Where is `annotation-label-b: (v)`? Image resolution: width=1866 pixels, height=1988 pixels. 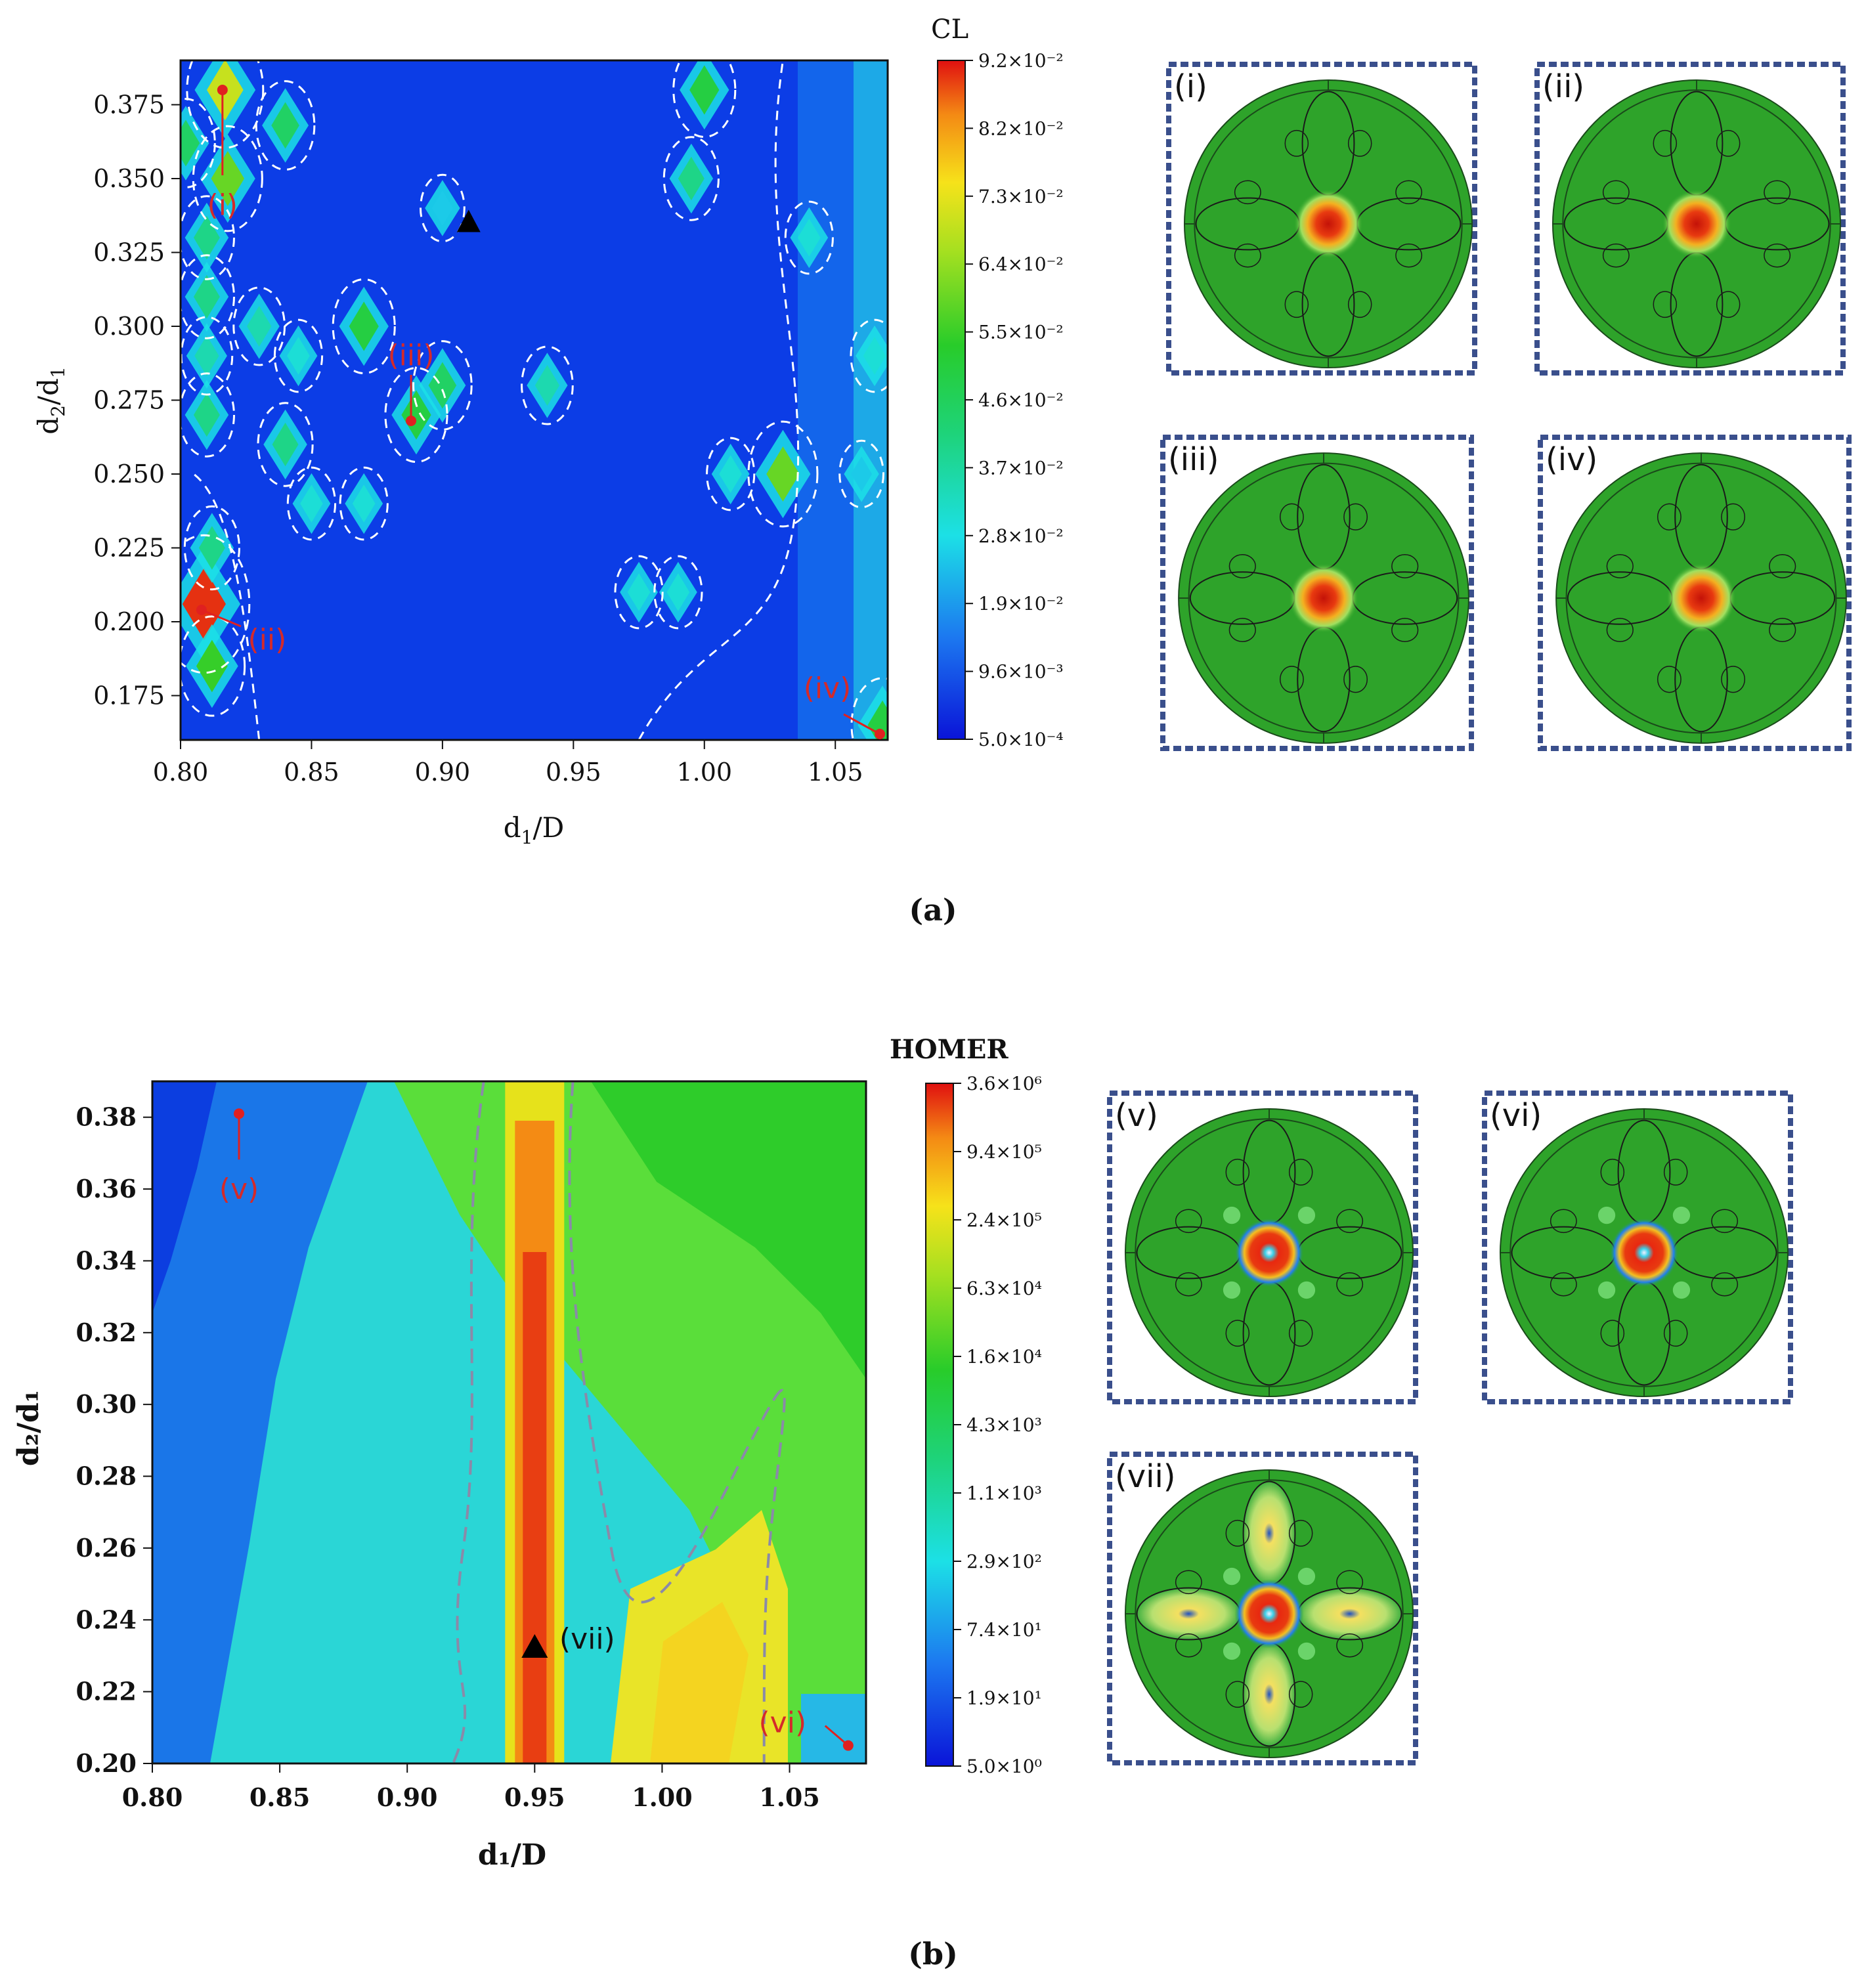 annotation-label-b: (v) is located at coordinates (239, 1189).